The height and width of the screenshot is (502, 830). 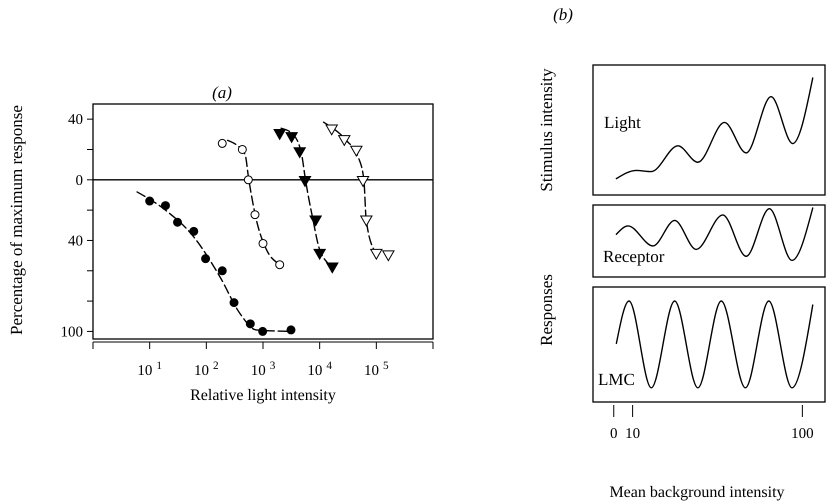 I want to click on chart-title: (b), so click(x=563, y=14).